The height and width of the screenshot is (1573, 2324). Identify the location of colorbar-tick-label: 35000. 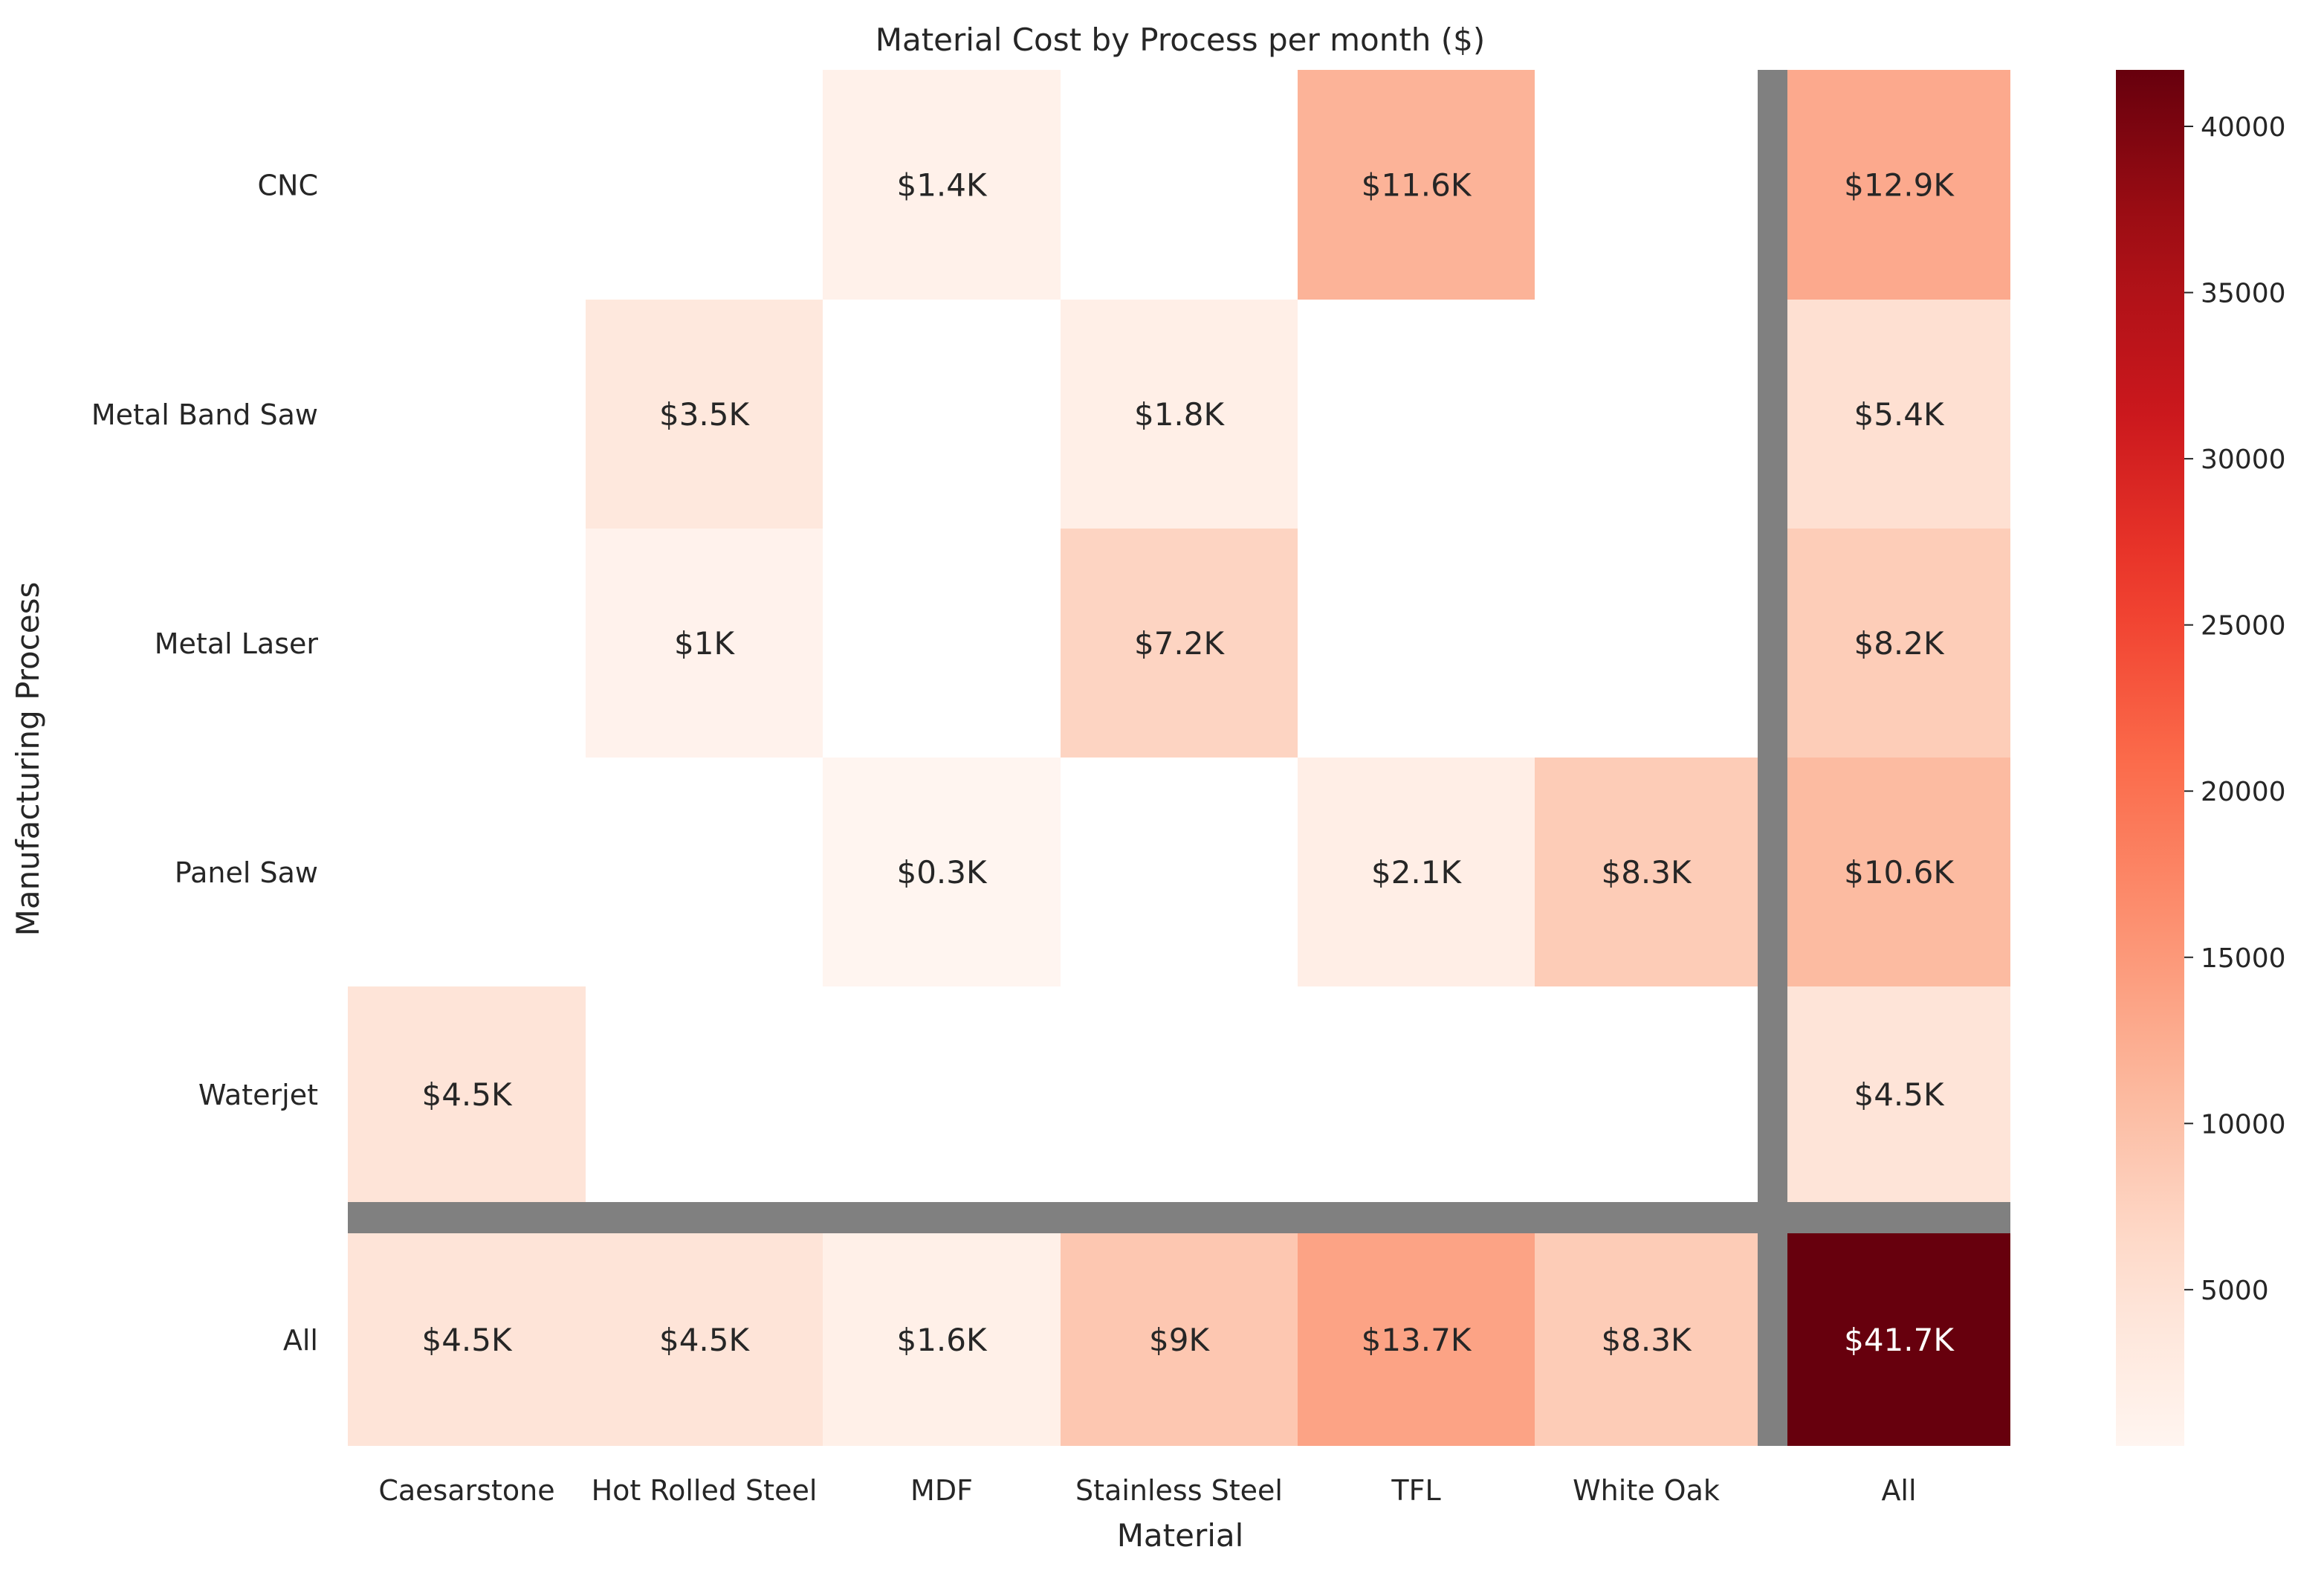
(2243, 294).